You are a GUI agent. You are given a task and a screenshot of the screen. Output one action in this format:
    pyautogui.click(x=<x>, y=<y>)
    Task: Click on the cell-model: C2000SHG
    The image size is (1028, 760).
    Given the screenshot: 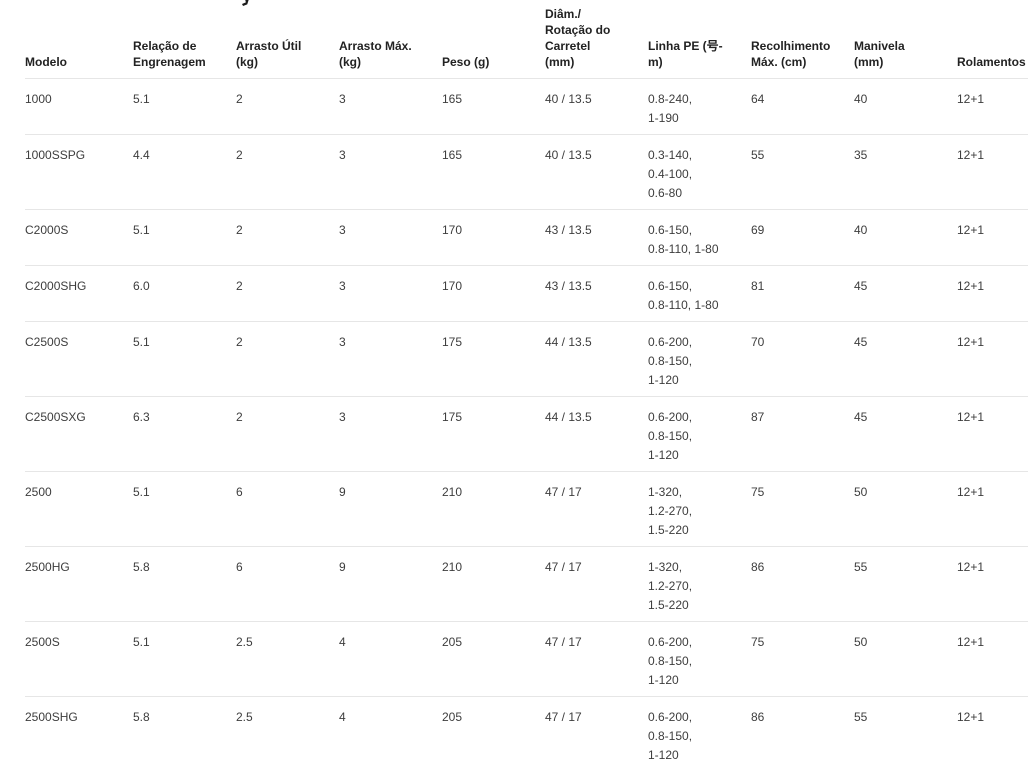 What is the action you would take?
    pyautogui.click(x=56, y=285)
    